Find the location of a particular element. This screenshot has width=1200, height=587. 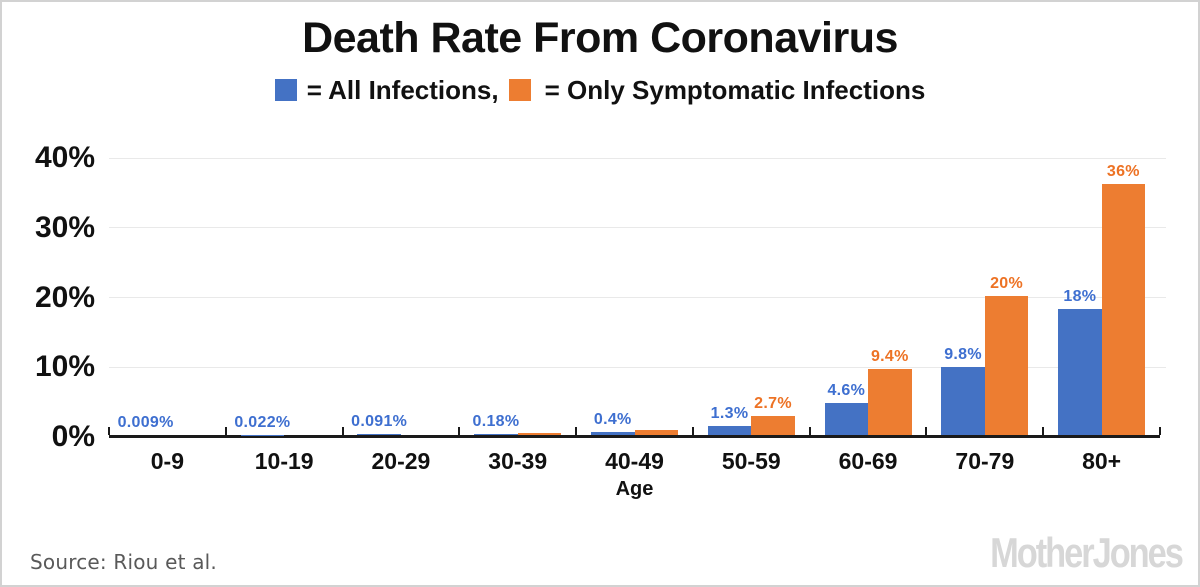

y-axis-tick-label: 0% is located at coordinates (73, 436).